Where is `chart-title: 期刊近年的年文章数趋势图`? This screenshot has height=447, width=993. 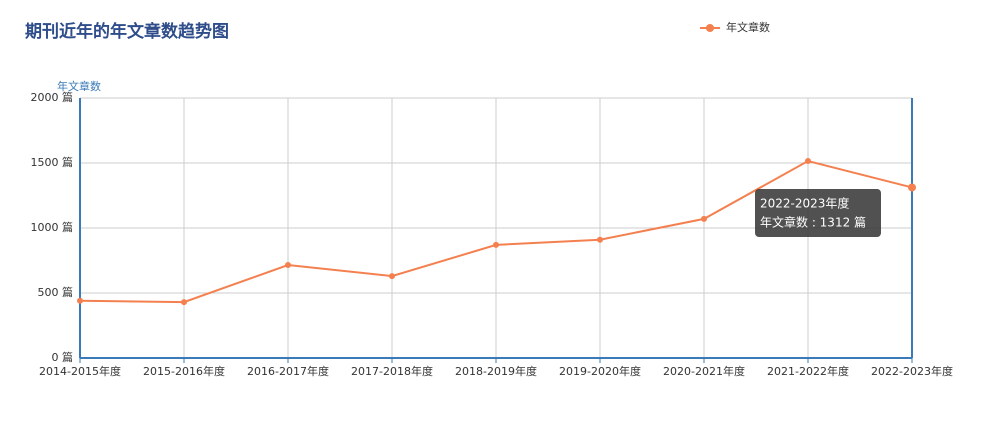 chart-title: 期刊近年的年文章数趋势图 is located at coordinates (127, 31).